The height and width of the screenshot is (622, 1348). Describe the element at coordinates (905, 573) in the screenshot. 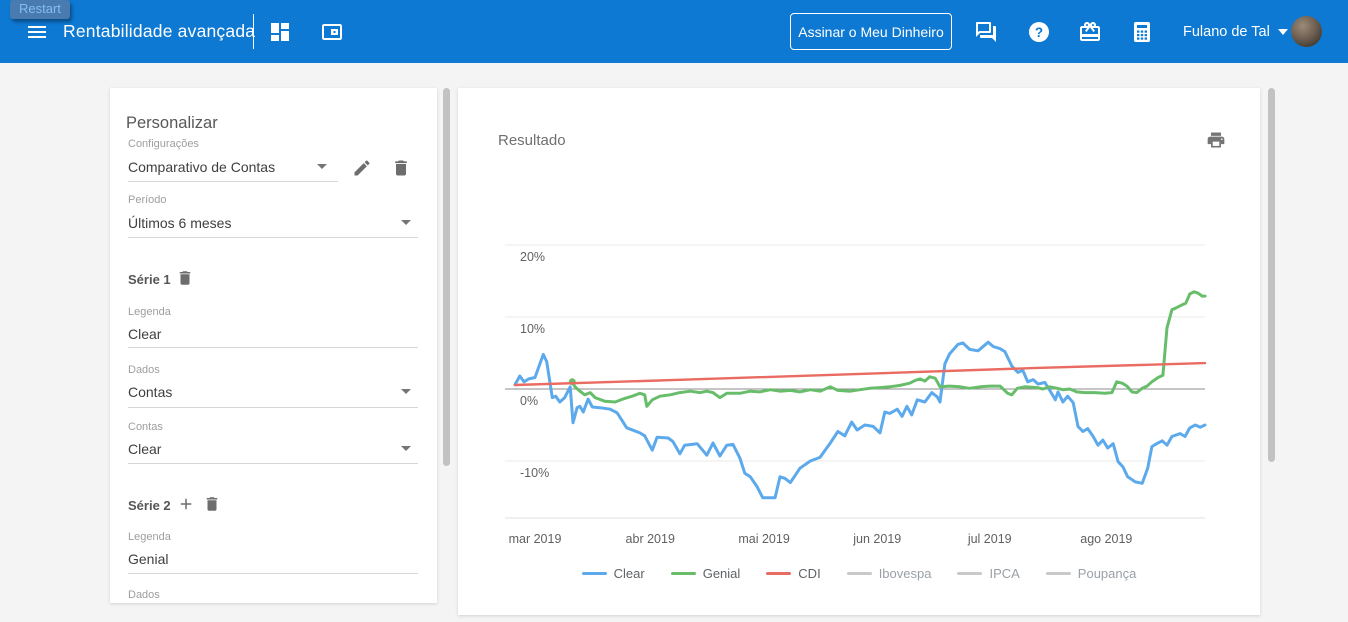

I see `legend-label-ibovespa: Ibovespa` at that location.